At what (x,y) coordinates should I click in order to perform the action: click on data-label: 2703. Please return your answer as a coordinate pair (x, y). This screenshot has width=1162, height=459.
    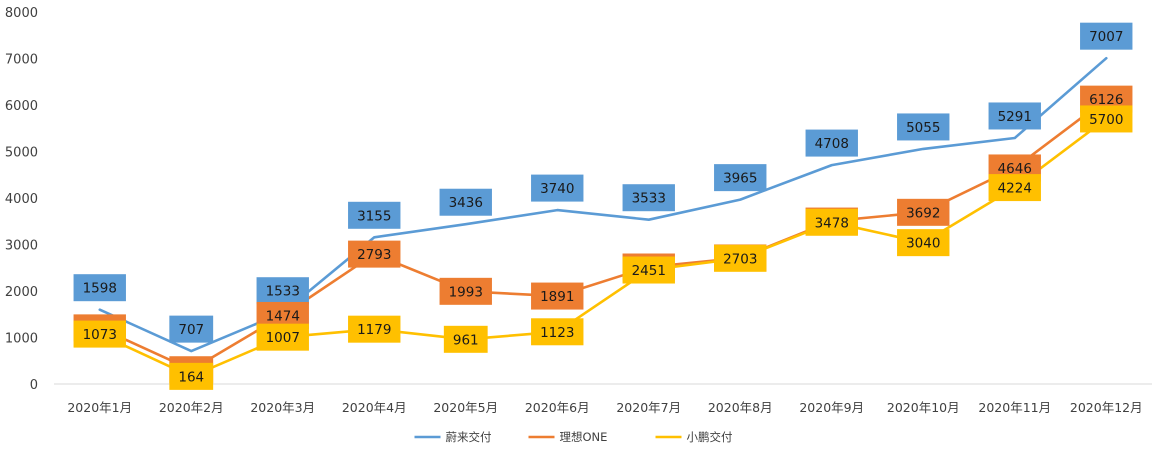
    Looking at the image, I should click on (740, 258).